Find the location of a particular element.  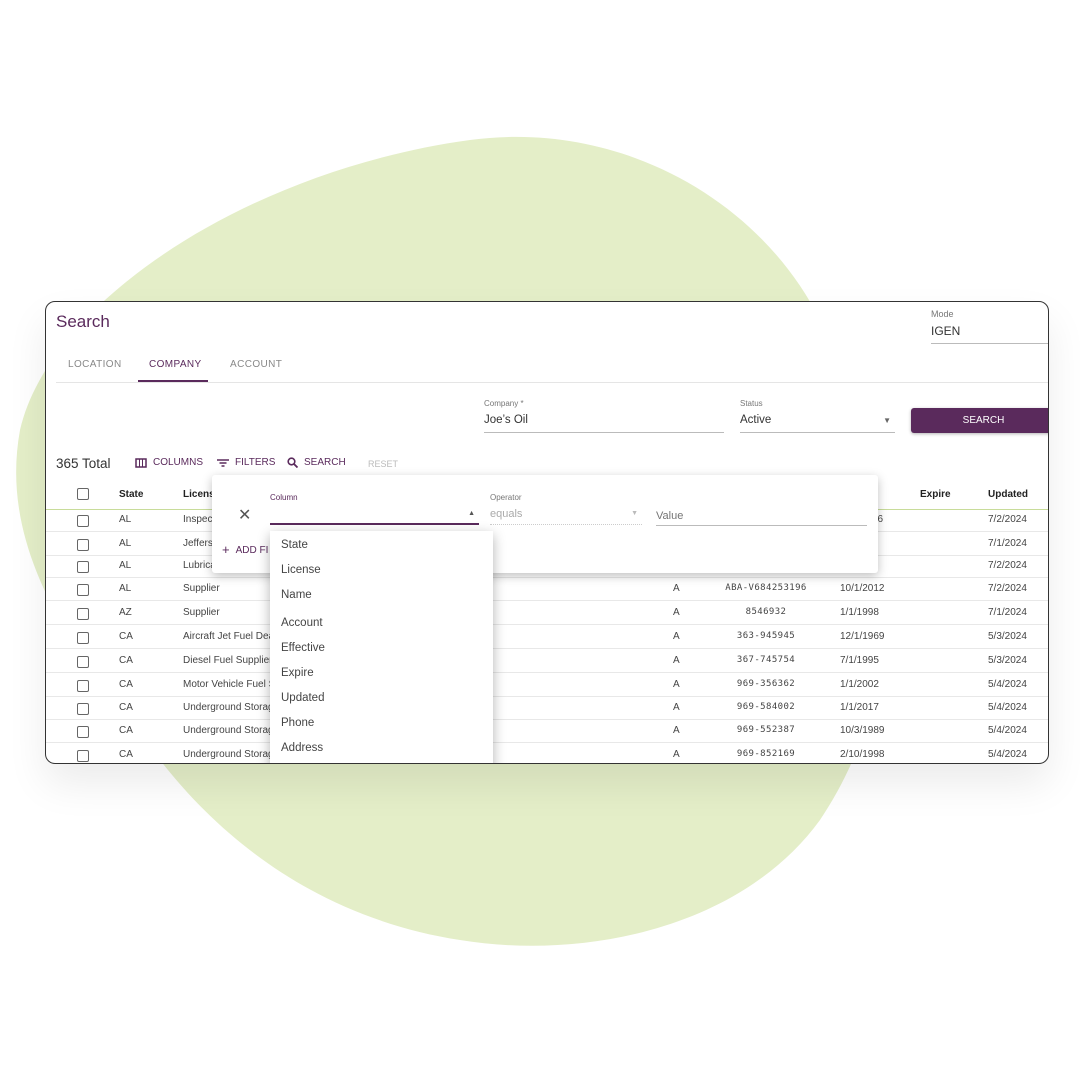

value-input is located at coordinates (761, 516).